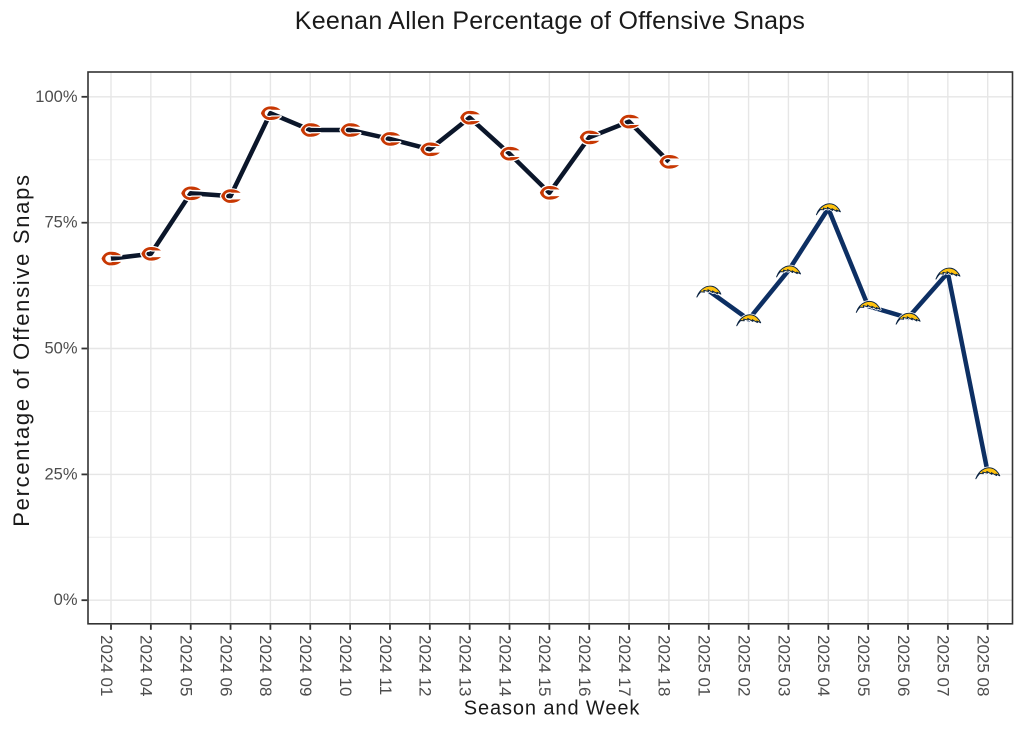 This screenshot has width=1024, height=731. Describe the element at coordinates (146, 665) in the screenshot. I see `svg-text: 2024 04` at that location.